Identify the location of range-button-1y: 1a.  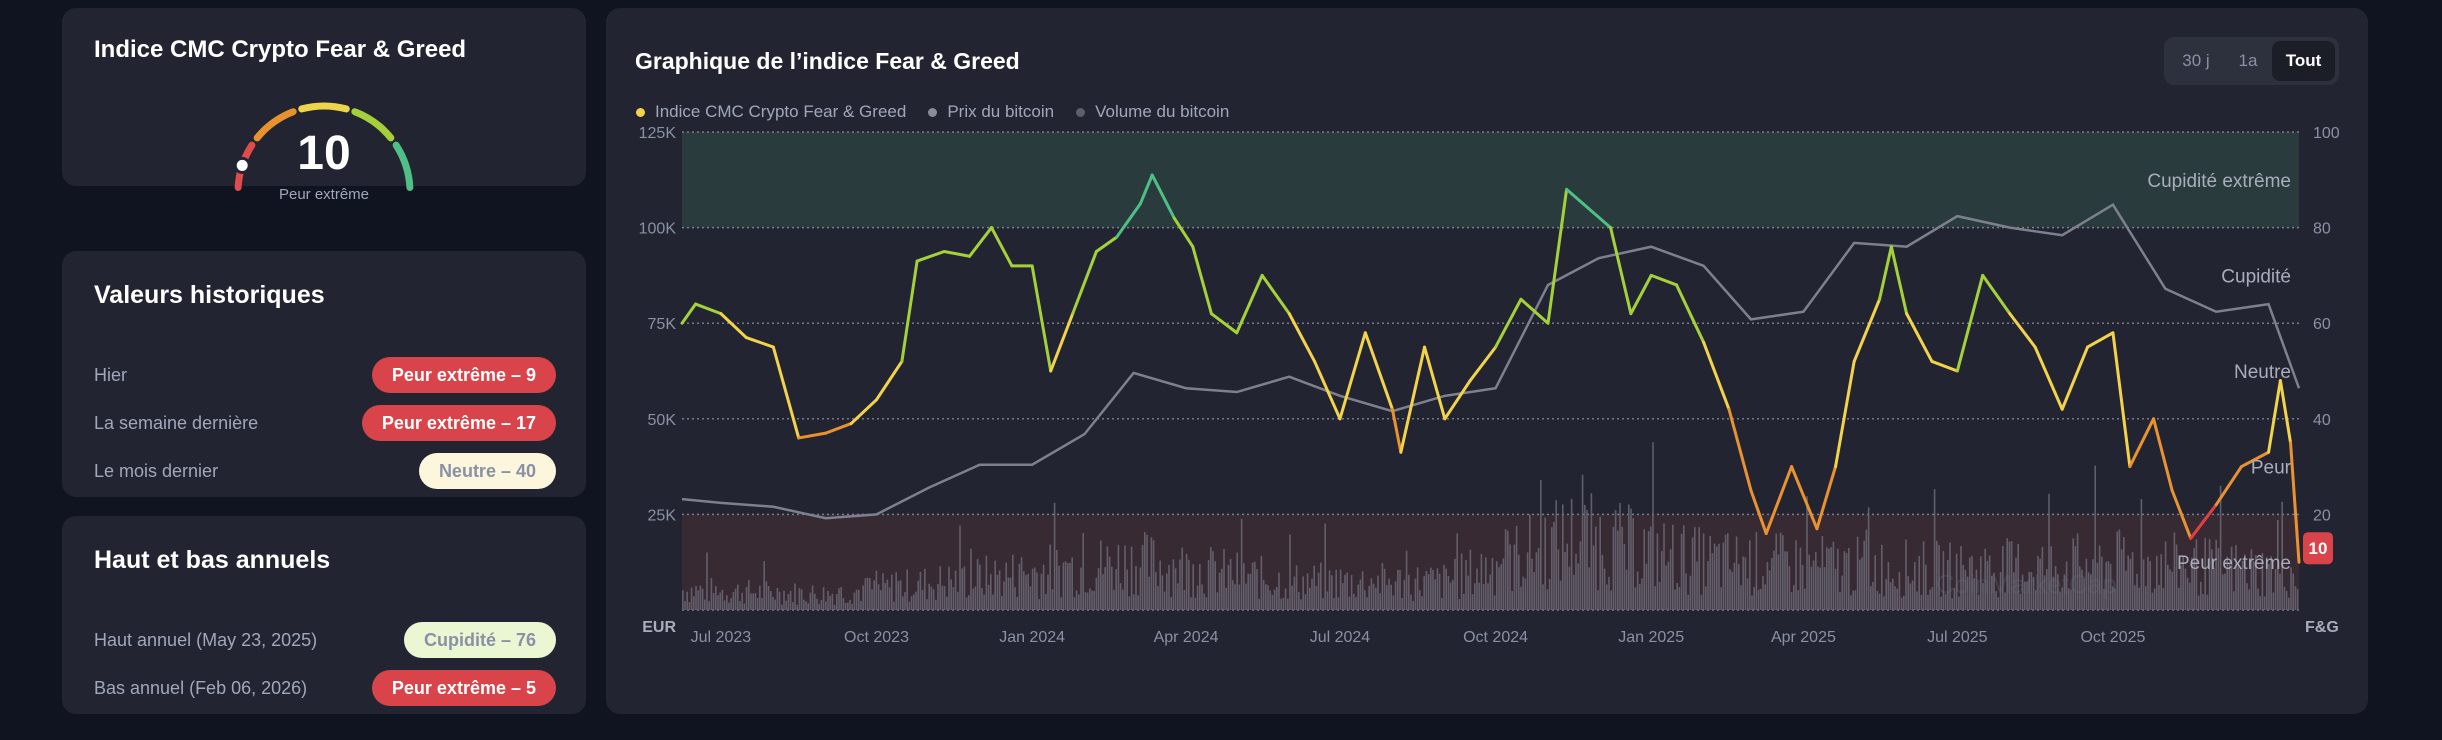
(2248, 60).